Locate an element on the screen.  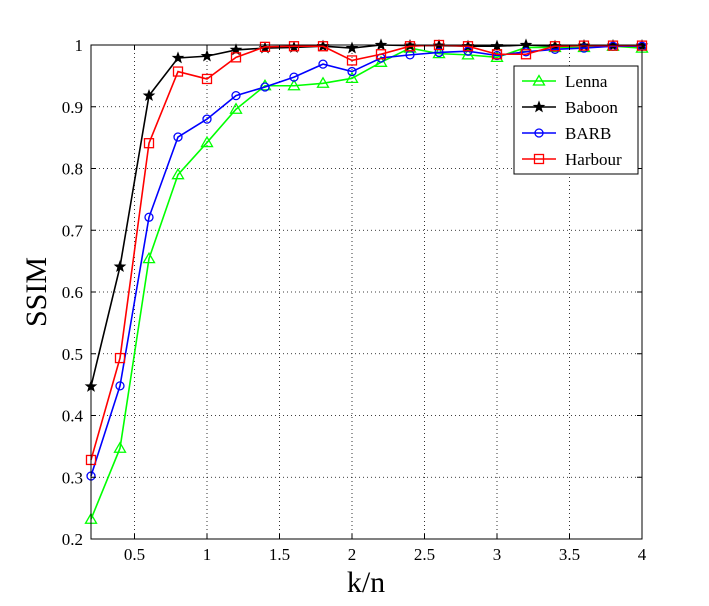
y-tick-label: 0.5 is located at coordinates (72, 354).